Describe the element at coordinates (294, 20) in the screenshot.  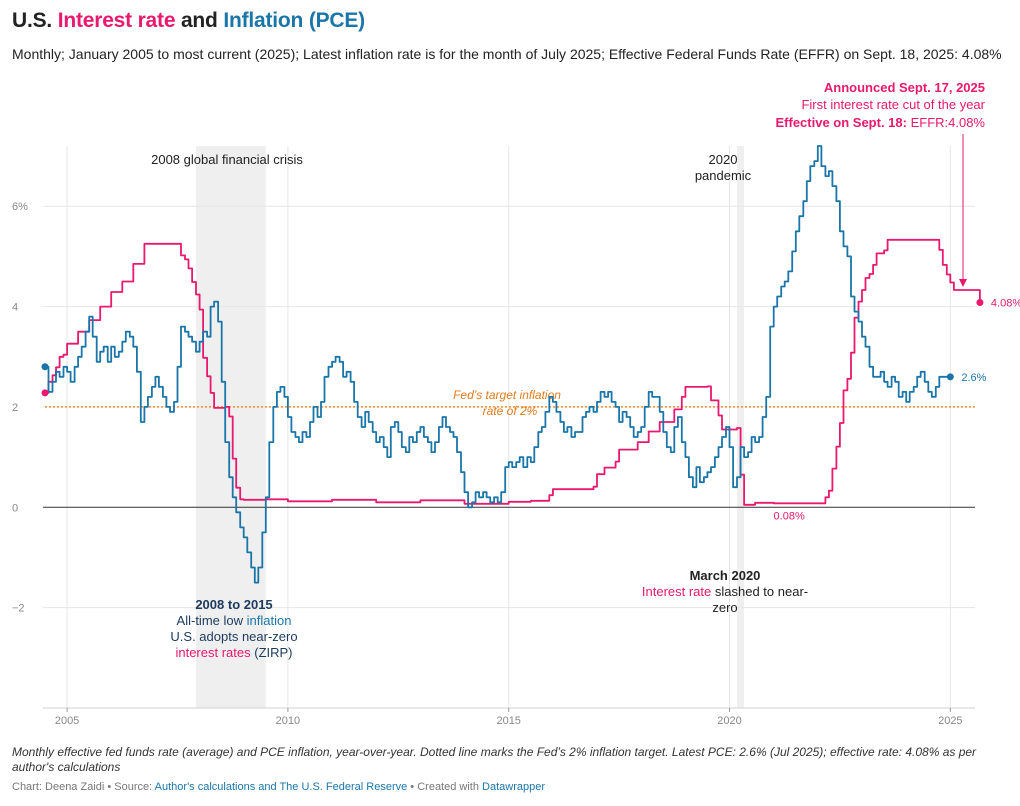
I see `title-inflation: Inflation (PCE)` at that location.